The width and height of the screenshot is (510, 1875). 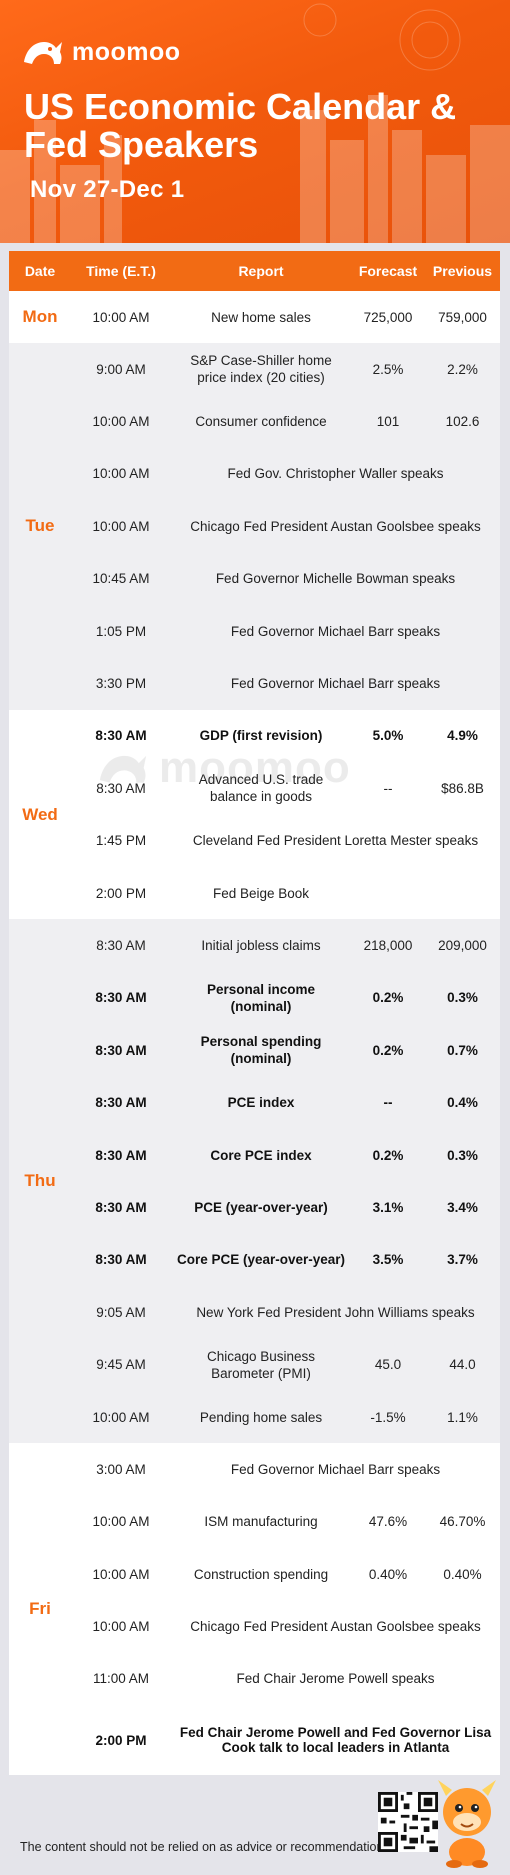 I want to click on table-row: 10:00 AM Construction spending 0.40% 0.40%, so click(x=285, y=1574).